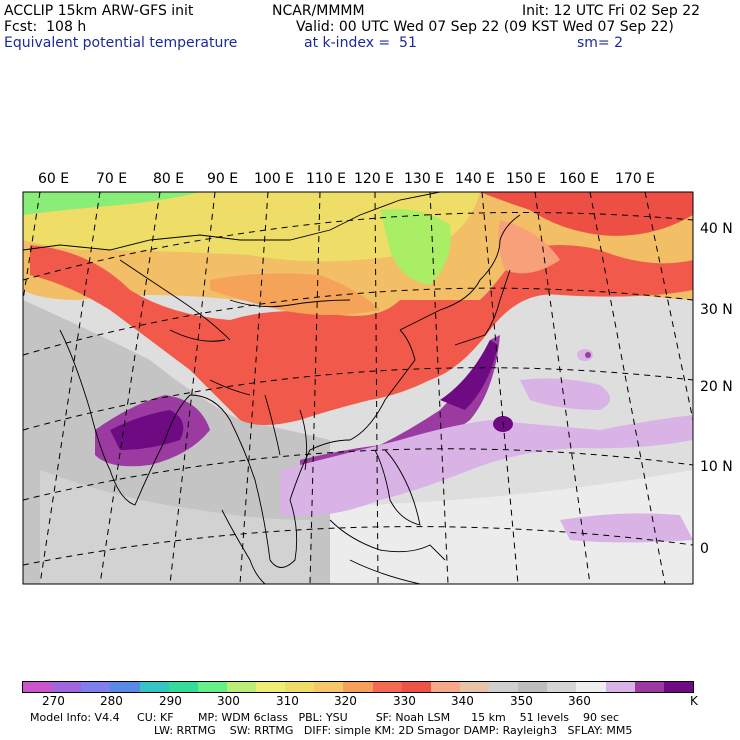 The width and height of the screenshot is (740, 740). What do you see at coordinates (223, 179) in the screenshot?
I see `lon-label: 90 E` at bounding box center [223, 179].